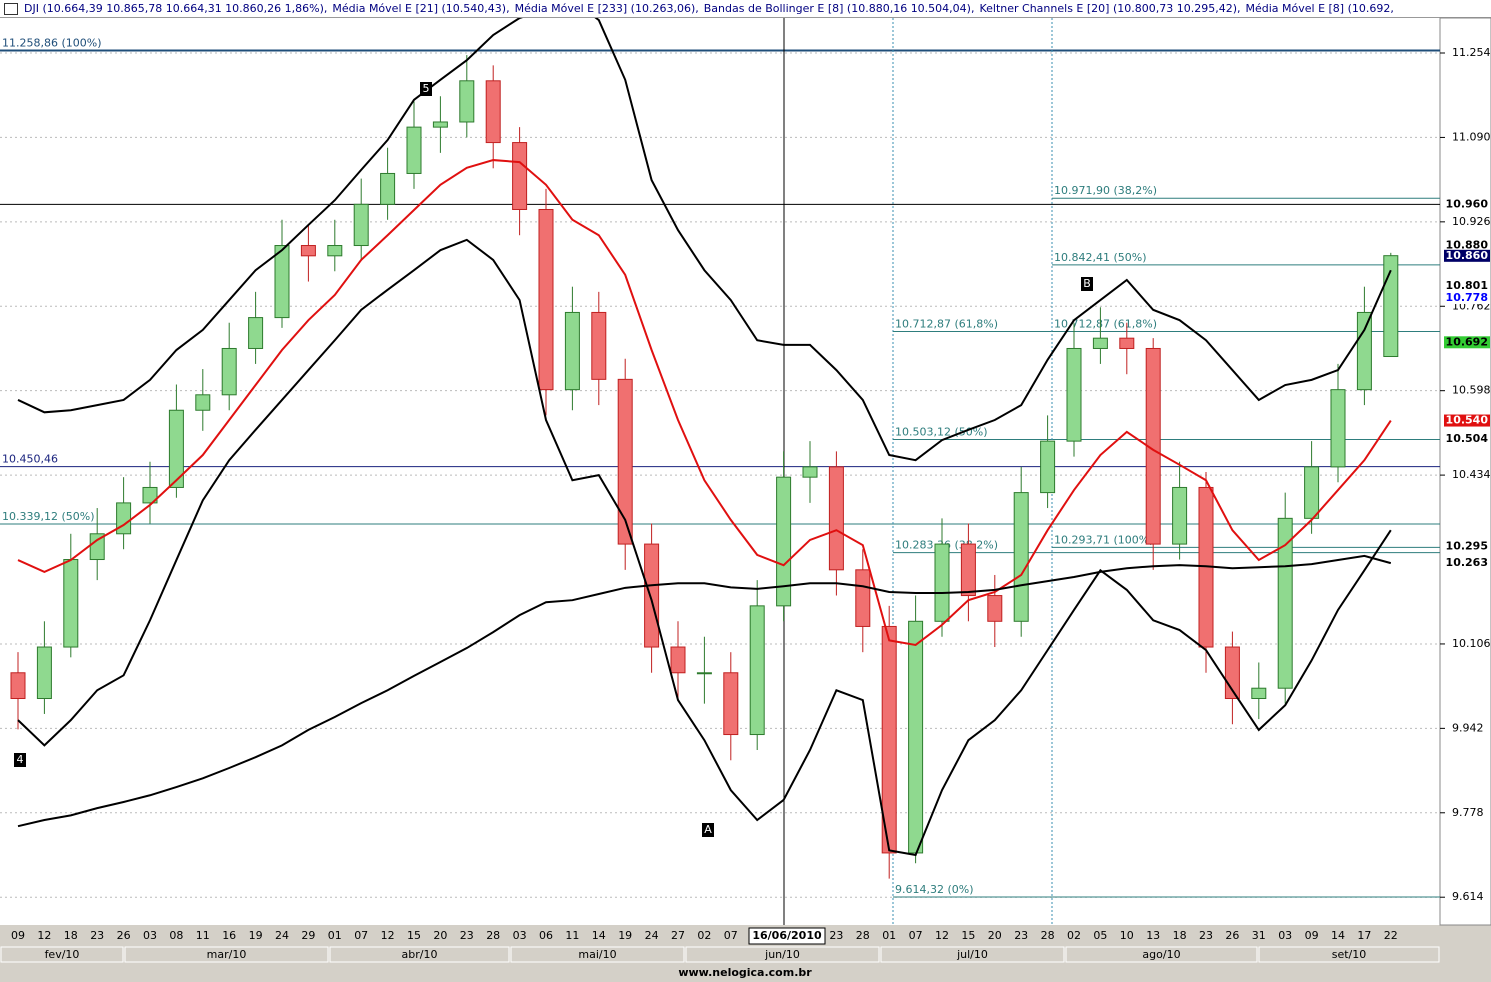  What do you see at coordinates (11, 9) in the screenshot?
I see `window-icon` at bounding box center [11, 9].